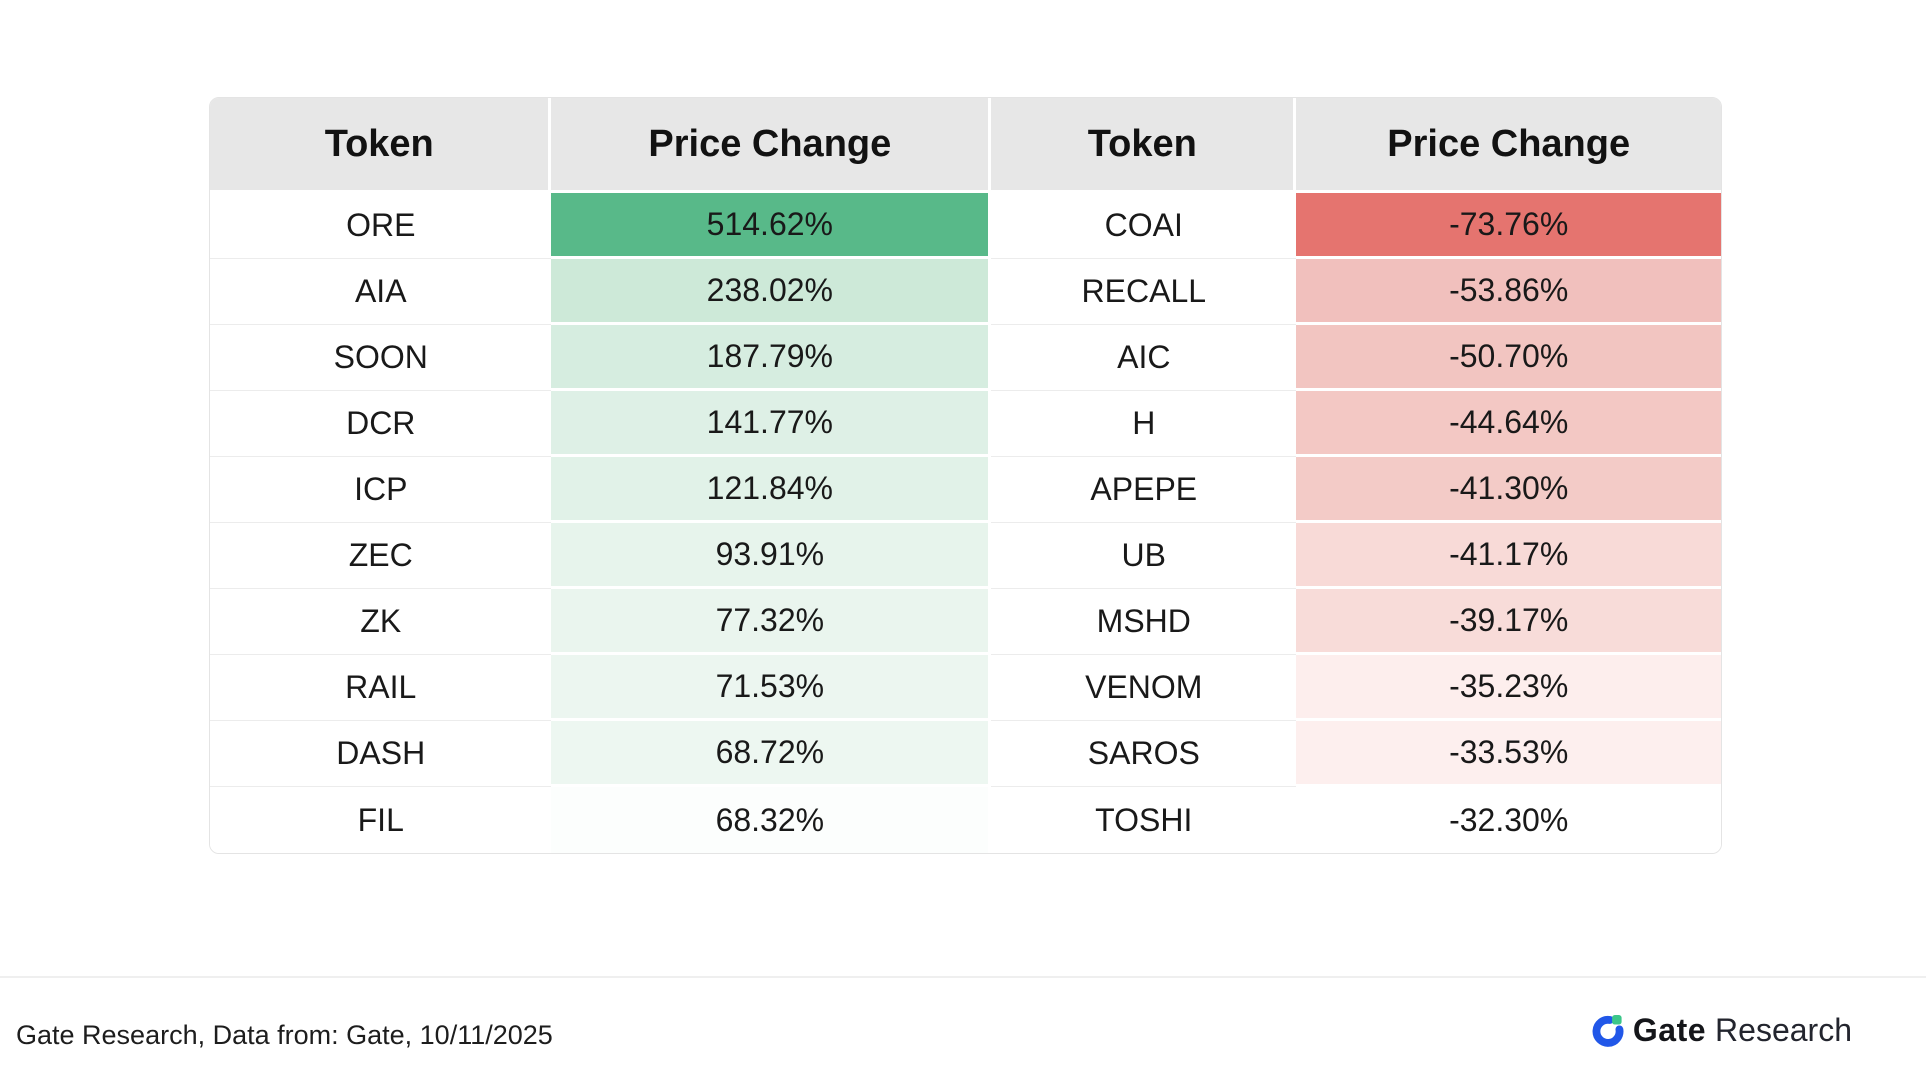  What do you see at coordinates (1508, 622) in the screenshot?
I see `loser-change-cell: -39.17%` at bounding box center [1508, 622].